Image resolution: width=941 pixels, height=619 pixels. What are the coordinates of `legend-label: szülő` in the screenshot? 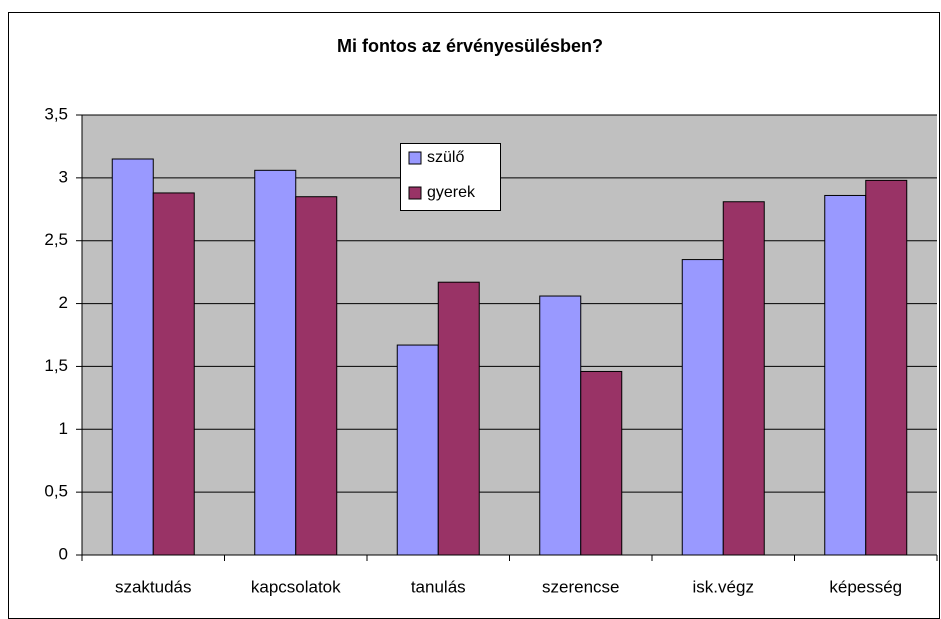 It's located at (445, 157).